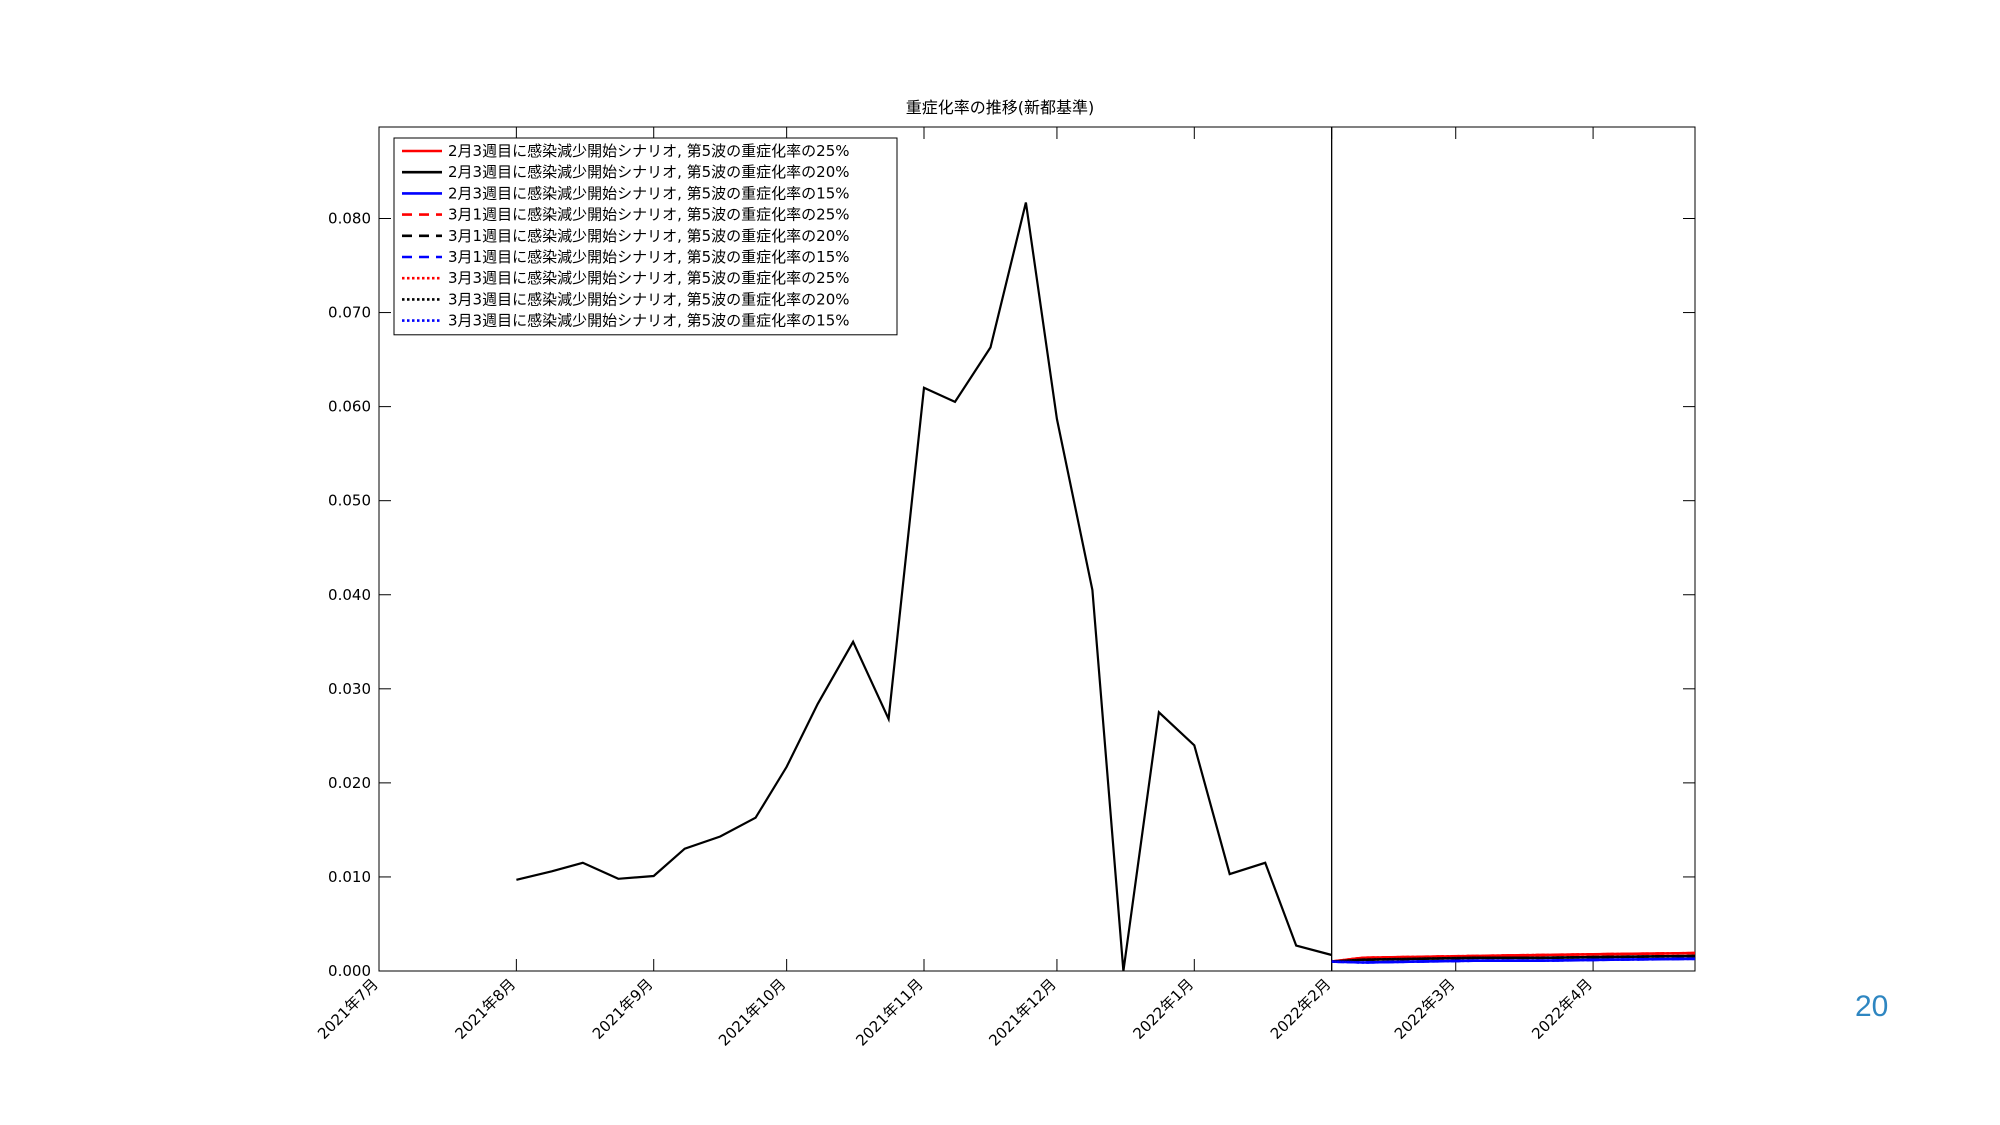 Image resolution: width=2000 pixels, height=1125 pixels. What do you see at coordinates (752, 1012) in the screenshot?
I see `x-tick-label: 2021年10月` at bounding box center [752, 1012].